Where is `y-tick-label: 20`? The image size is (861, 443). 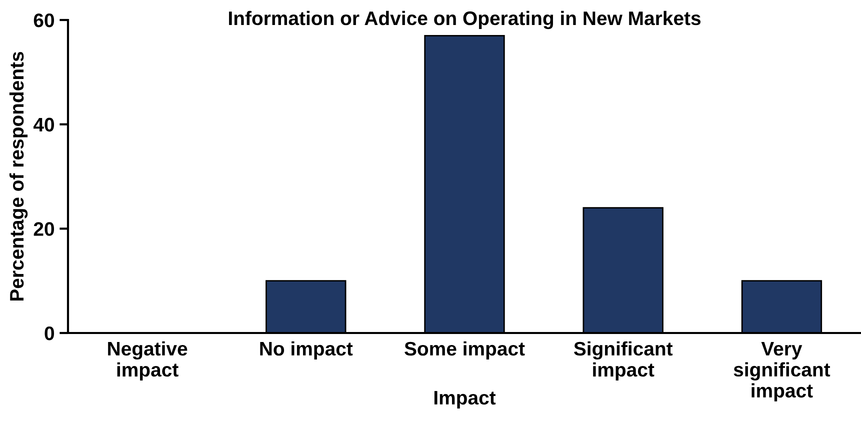
y-tick-label: 20 is located at coordinates (44, 229).